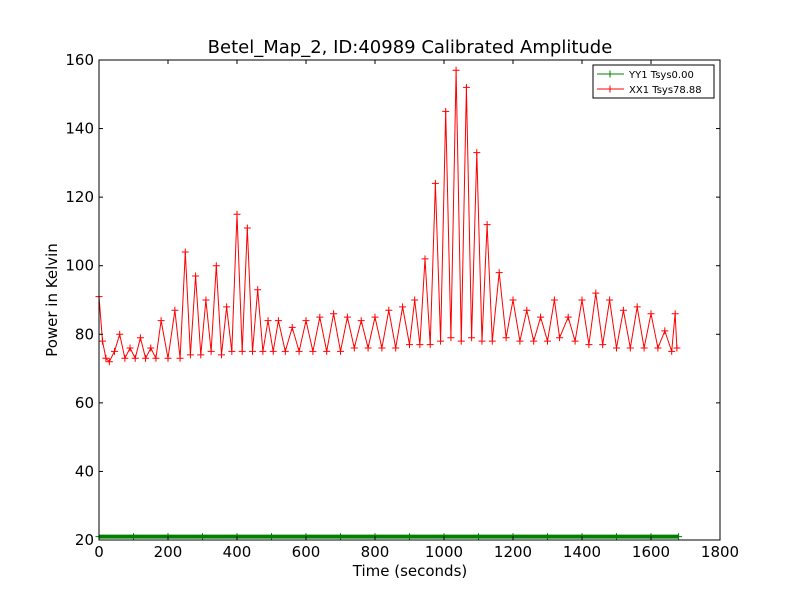 This screenshot has height=600, width=800. I want to click on y-tick-label: 60, so click(84, 403).